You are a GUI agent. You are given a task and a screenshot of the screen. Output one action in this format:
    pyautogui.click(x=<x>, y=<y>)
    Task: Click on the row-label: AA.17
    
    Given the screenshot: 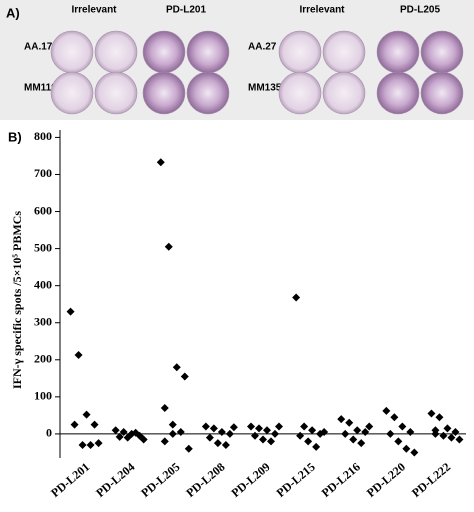 What is the action you would take?
    pyautogui.click(x=38, y=47)
    